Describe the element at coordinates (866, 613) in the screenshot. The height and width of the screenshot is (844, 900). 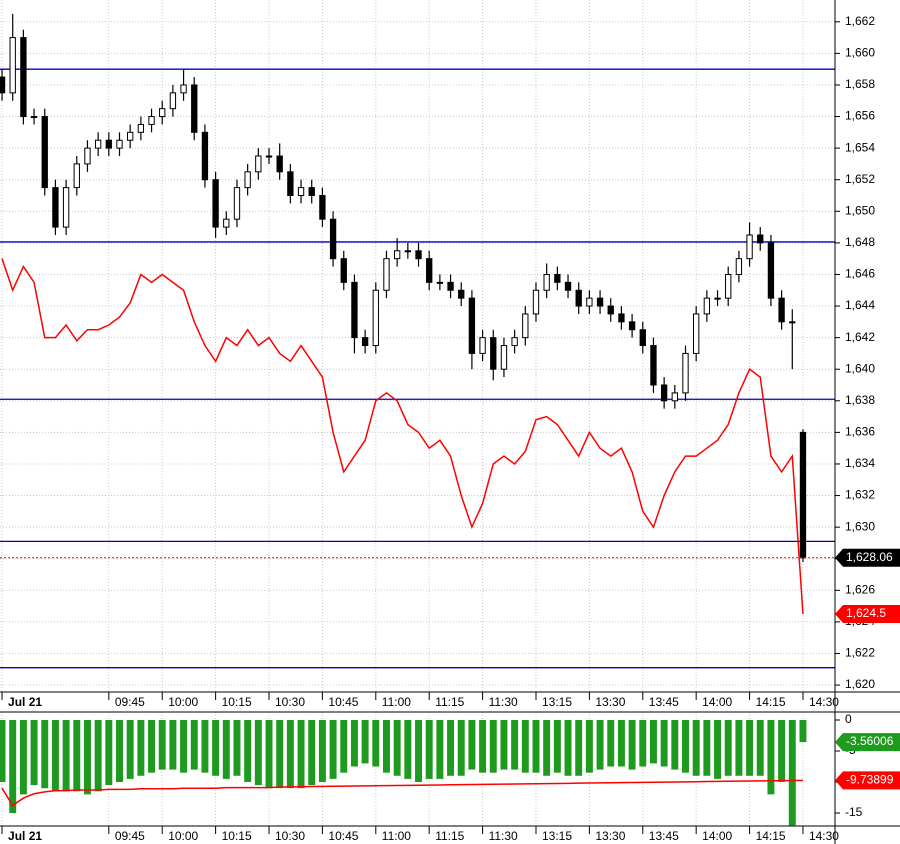
I see `last-value-label: 1,624.5` at that location.